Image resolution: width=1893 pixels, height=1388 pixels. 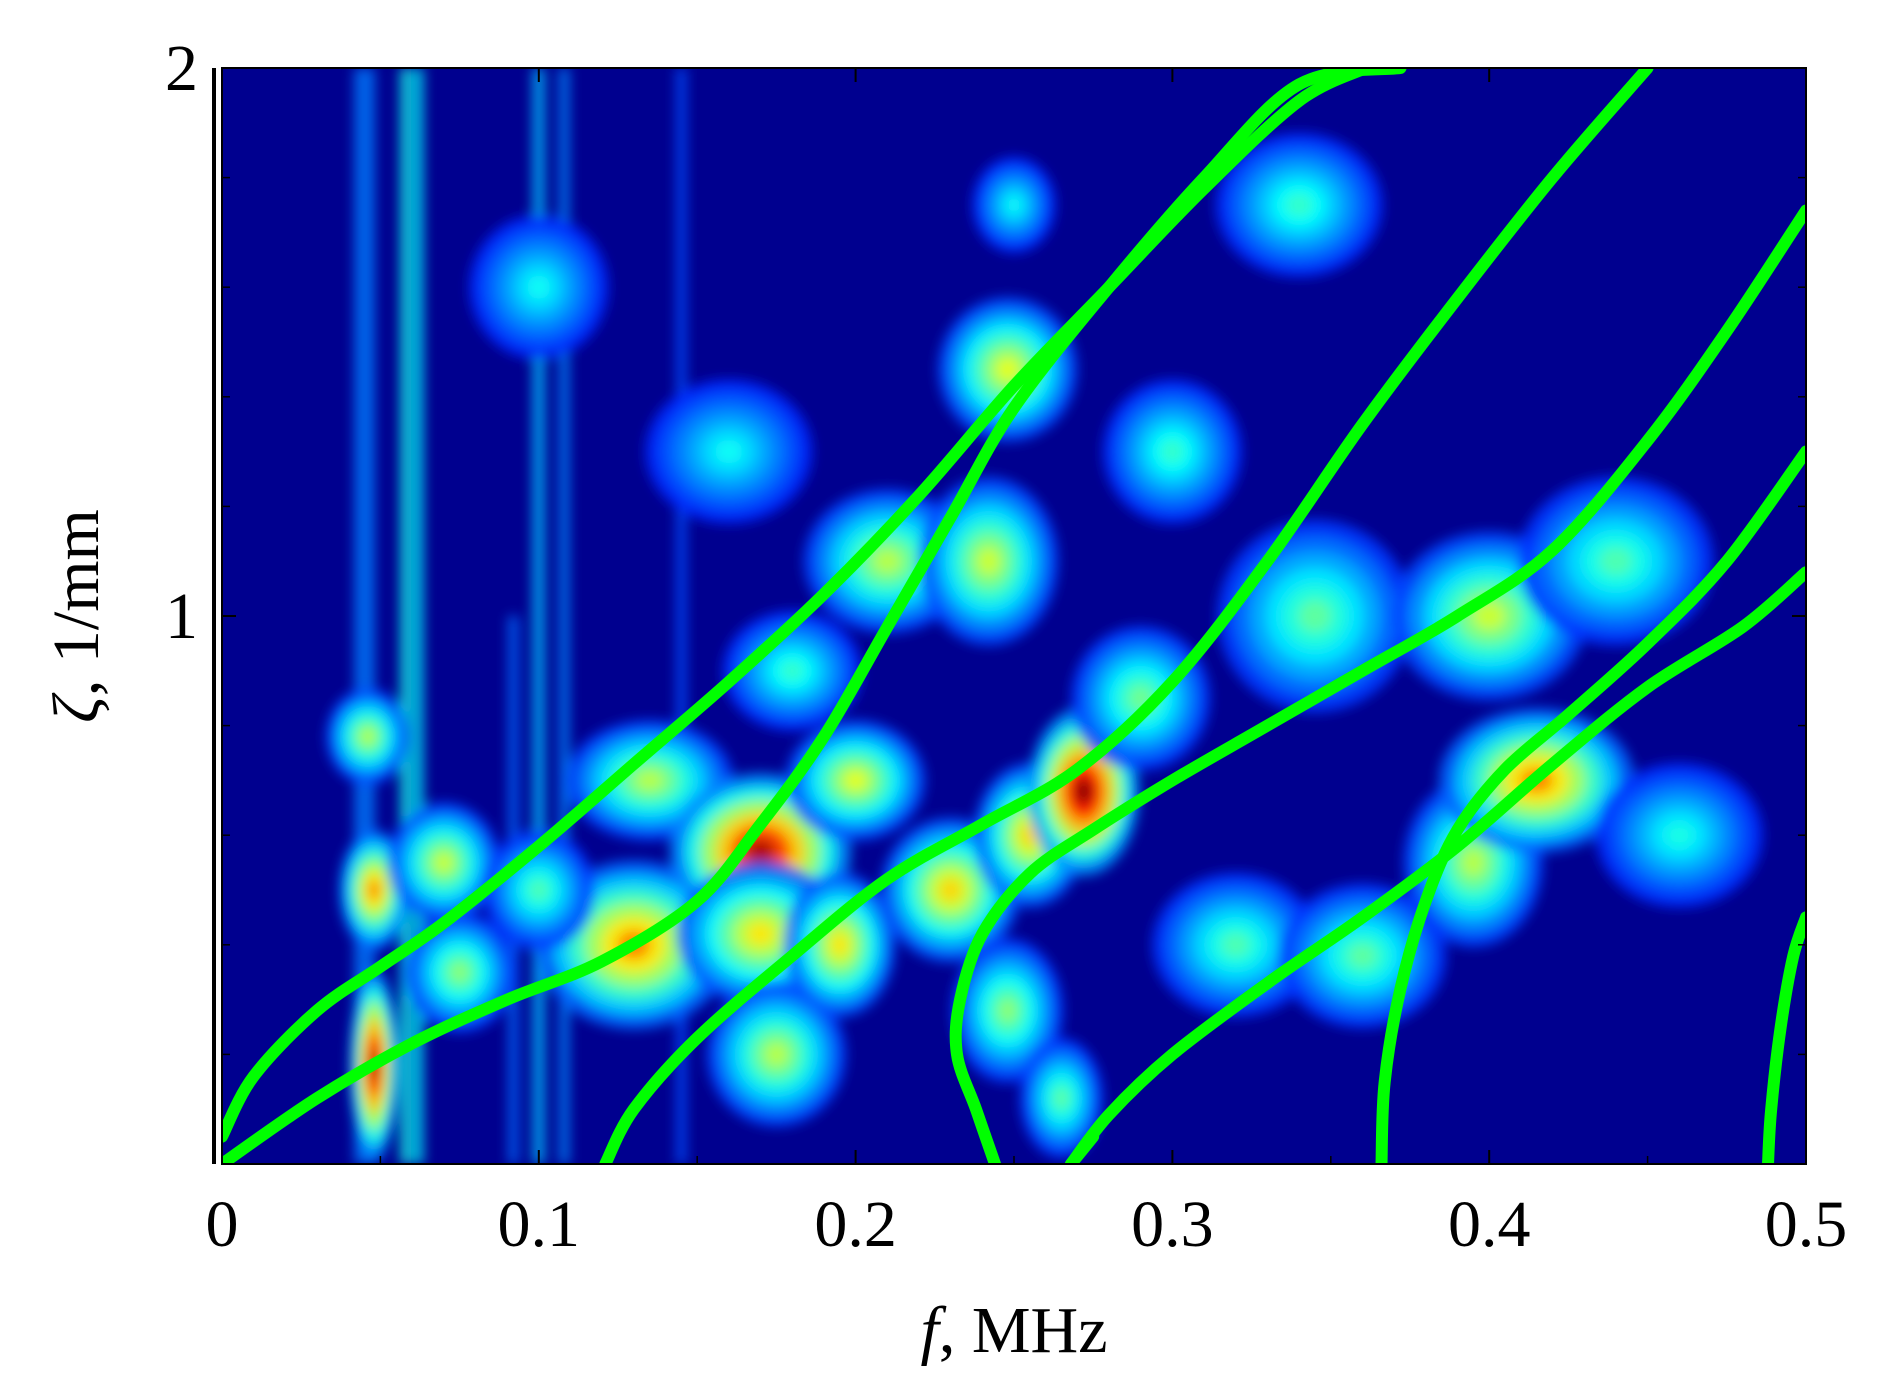 I want to click on x-axis-unit: , MHz, so click(x=1023, y=1330).